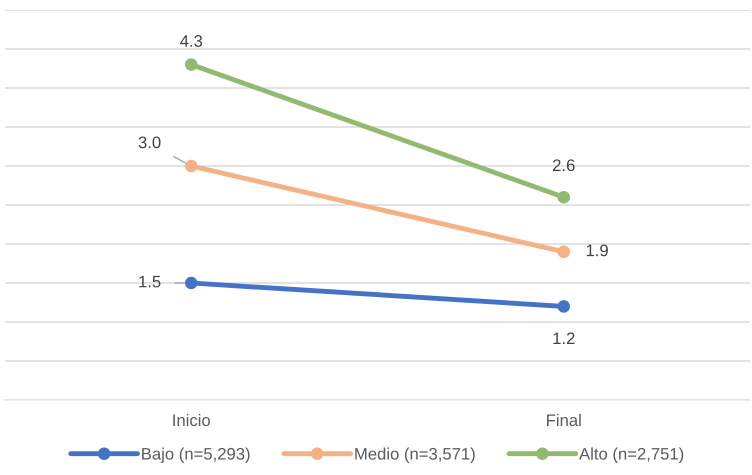 The width and height of the screenshot is (752, 475). What do you see at coordinates (564, 165) in the screenshot?
I see `data-label: 2.6` at bounding box center [564, 165].